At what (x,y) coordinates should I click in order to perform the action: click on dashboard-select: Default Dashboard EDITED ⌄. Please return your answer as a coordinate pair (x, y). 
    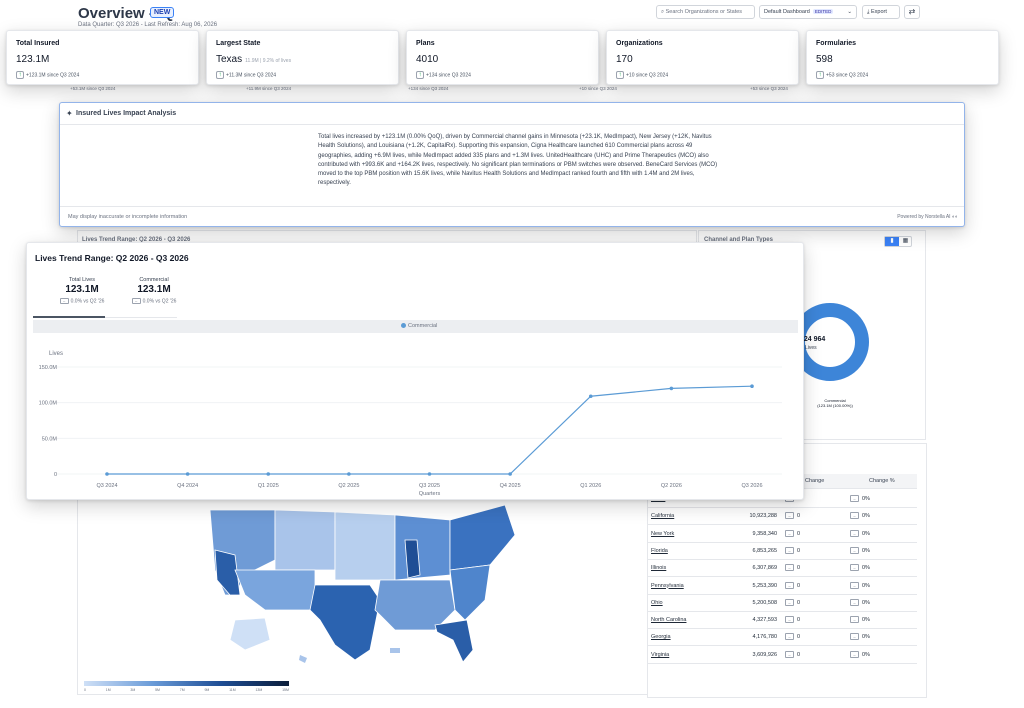
    Looking at the image, I should click on (808, 12).